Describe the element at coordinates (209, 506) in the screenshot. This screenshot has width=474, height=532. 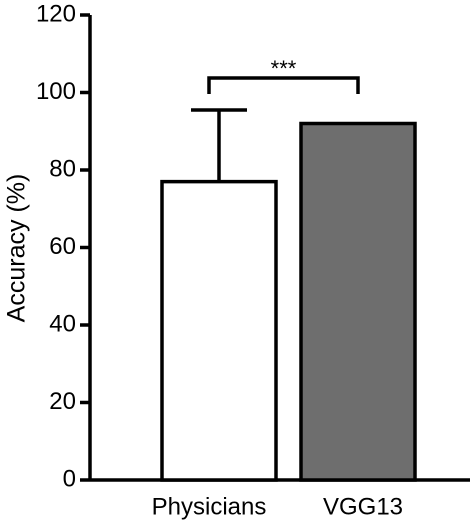
I see `x-tick-label: Physicians` at that location.